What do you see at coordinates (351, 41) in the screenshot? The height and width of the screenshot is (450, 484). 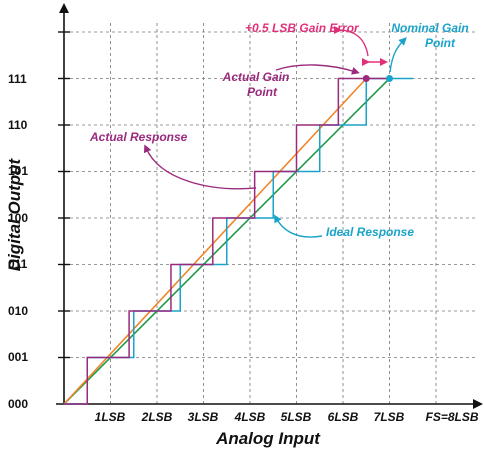 I see `gain-error-arrow` at bounding box center [351, 41].